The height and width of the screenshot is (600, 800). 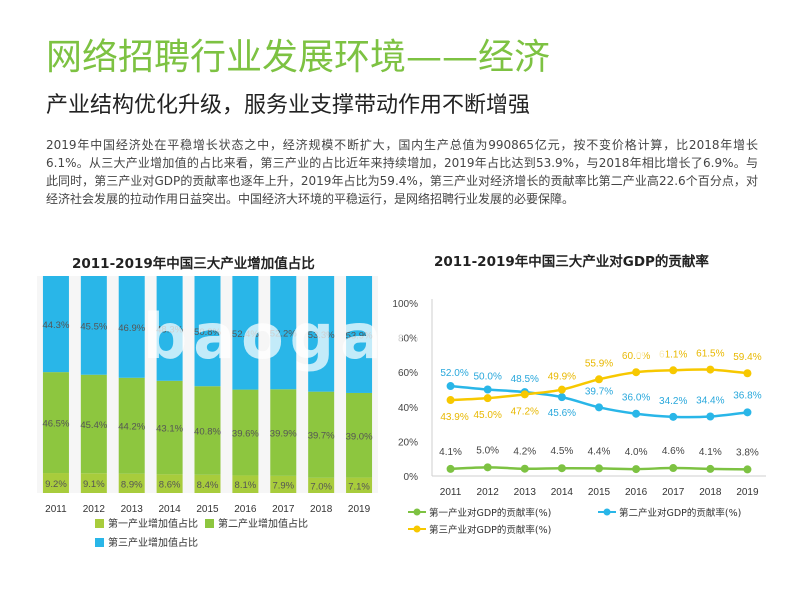 I want to click on bar-label-primary: 8.4%, so click(x=208, y=485).